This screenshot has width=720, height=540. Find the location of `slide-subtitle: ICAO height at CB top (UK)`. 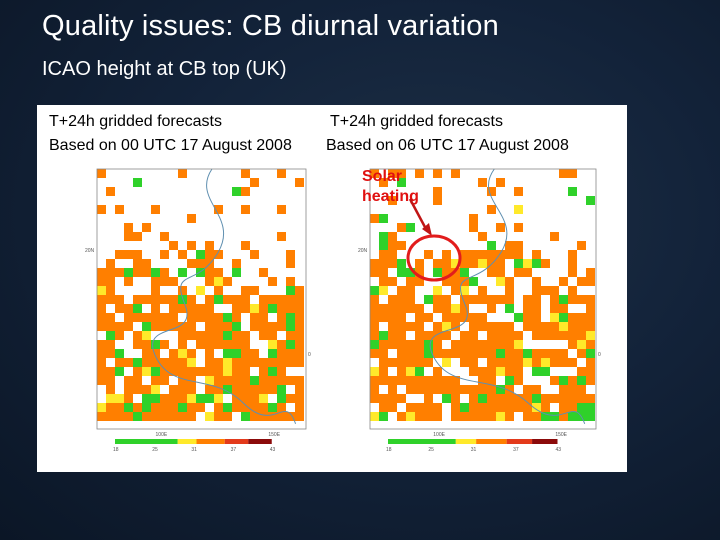

slide-subtitle: ICAO height at CB top (UK) is located at coordinates (164, 69).